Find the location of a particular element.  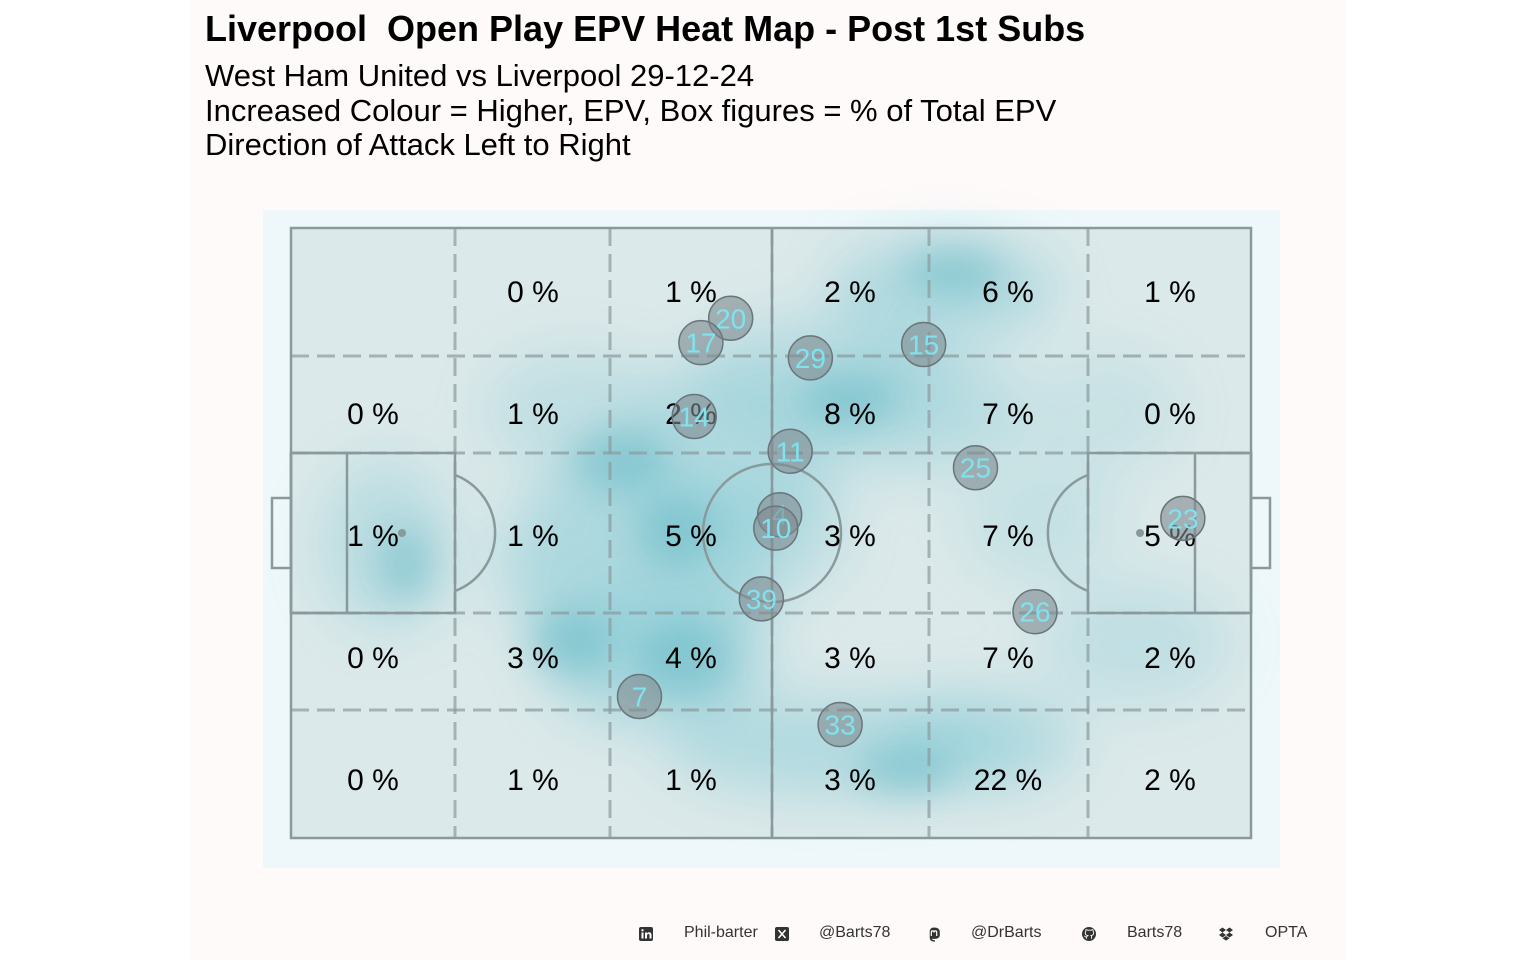

zone-label: 5 % is located at coordinates (691, 536).